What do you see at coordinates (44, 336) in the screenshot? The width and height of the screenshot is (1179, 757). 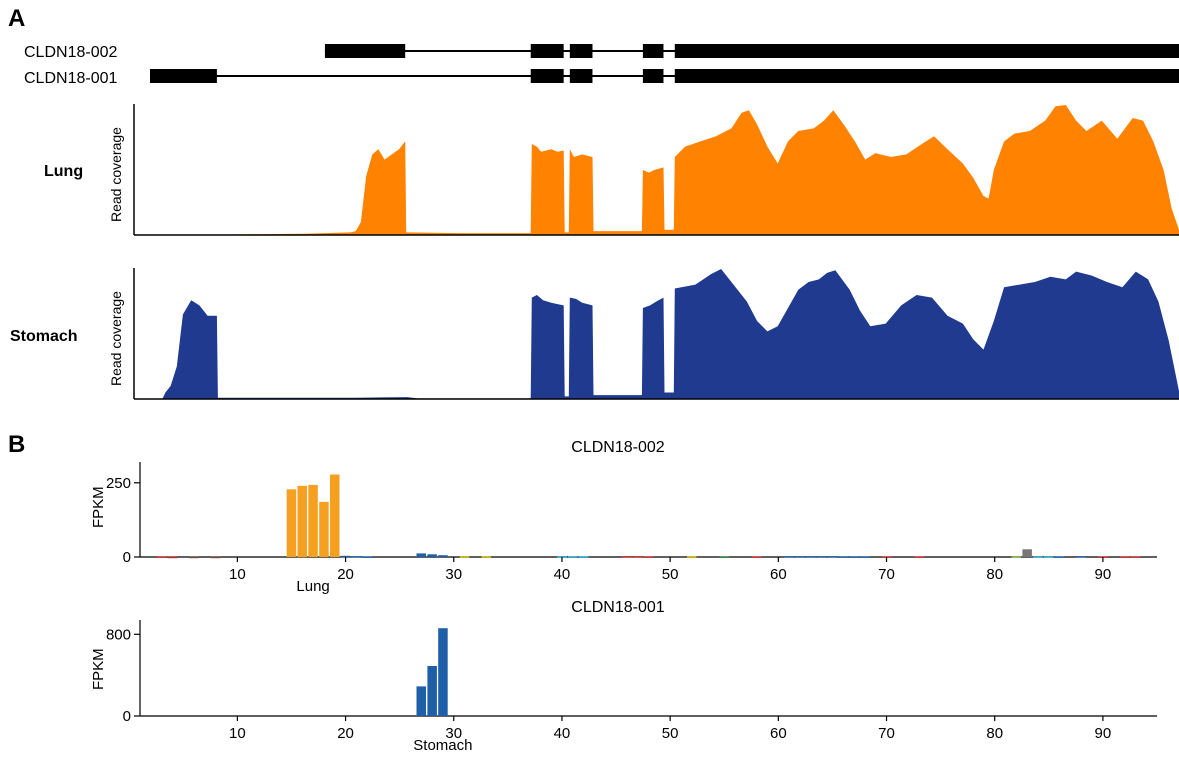 I see `stomach-track-label: Stomach` at bounding box center [44, 336].